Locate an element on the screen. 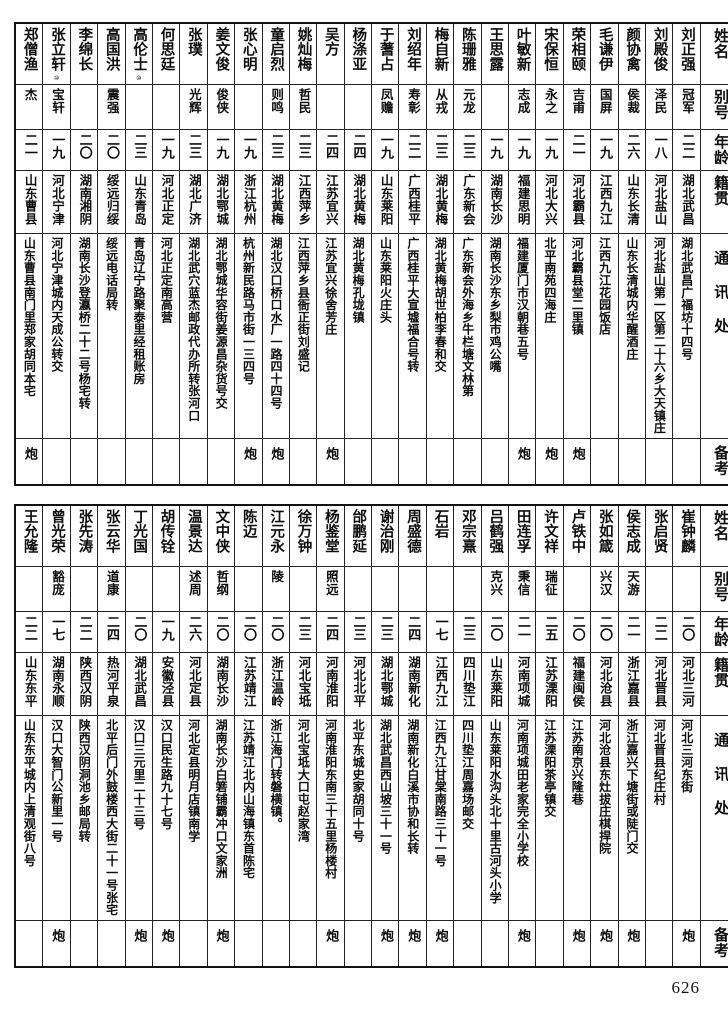 The width and height of the screenshot is (728, 1024). cell-alias: 天游 is located at coordinates (631, 589).